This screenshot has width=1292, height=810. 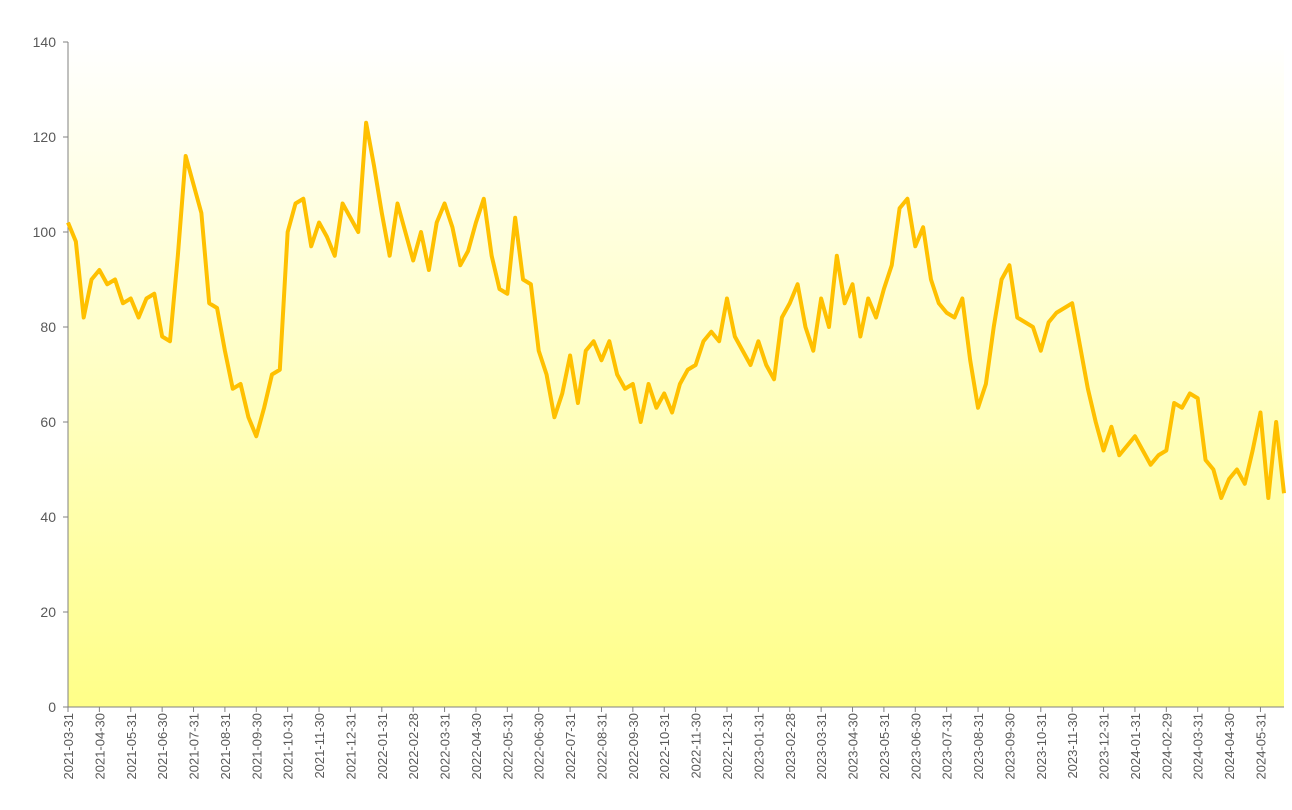 What do you see at coordinates (476, 746) in the screenshot?
I see `x-tick-label: 2022-04-30` at bounding box center [476, 746].